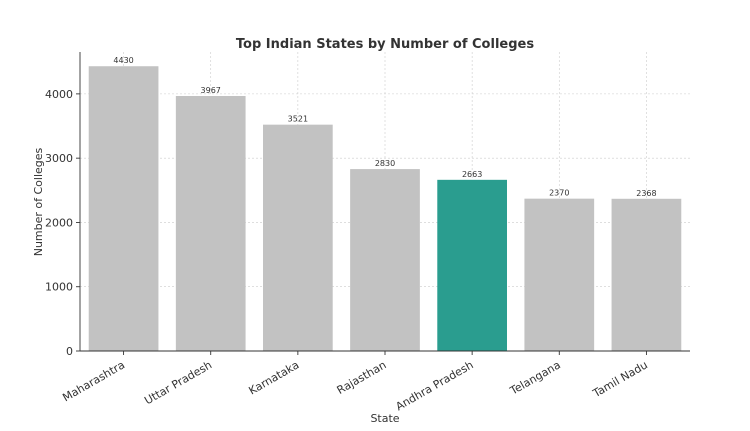 Image resolution: width=750 pixels, height=431 pixels. What do you see at coordinates (59, 287) in the screenshot?
I see `y-tick-label: 1000` at bounding box center [59, 287].